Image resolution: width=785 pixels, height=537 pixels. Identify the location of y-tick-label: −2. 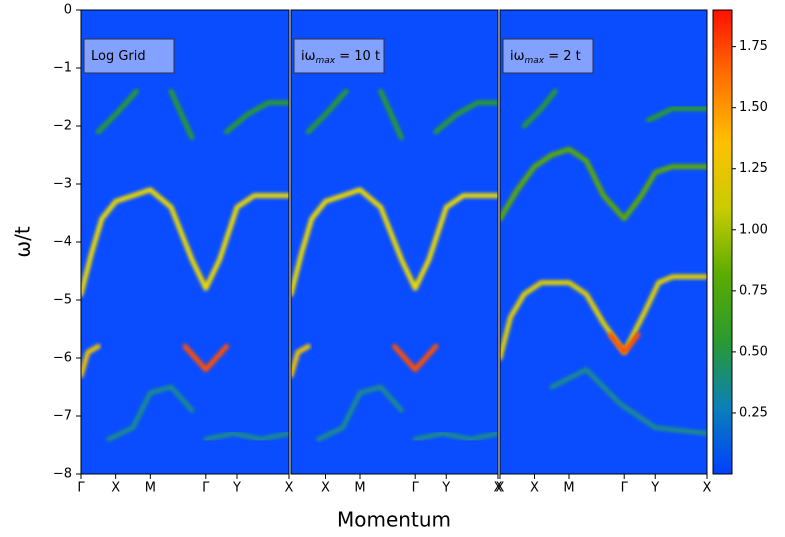
(62, 126).